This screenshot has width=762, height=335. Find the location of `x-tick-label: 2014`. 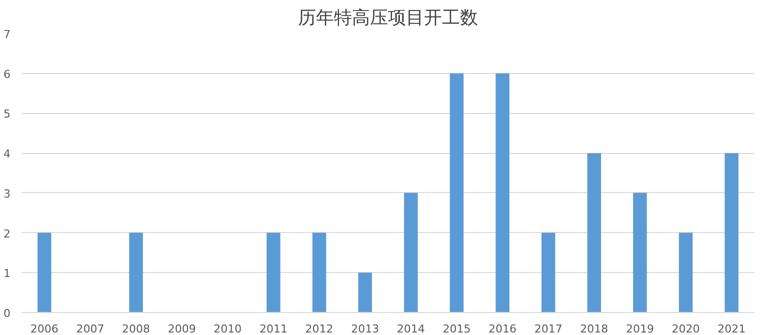

x-tick-label: 2014 is located at coordinates (410, 328).